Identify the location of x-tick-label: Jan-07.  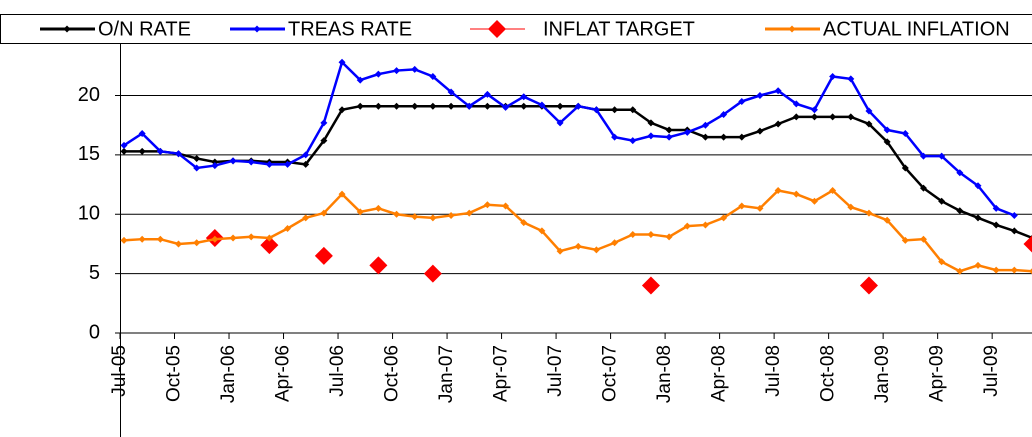
(446, 374).